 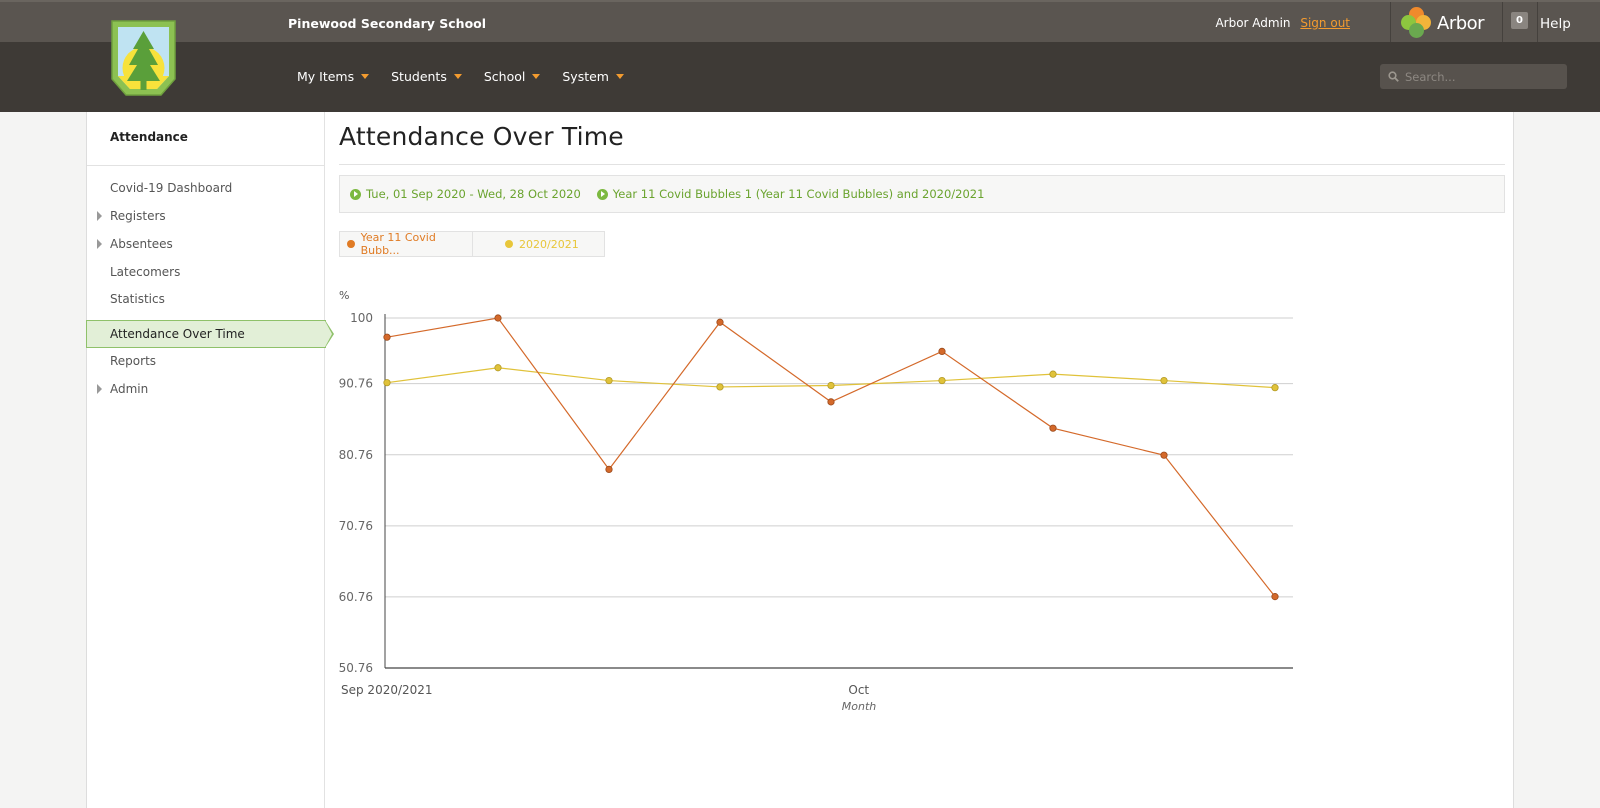 I want to click on arbor-brand: Arbor, so click(x=1461, y=23).